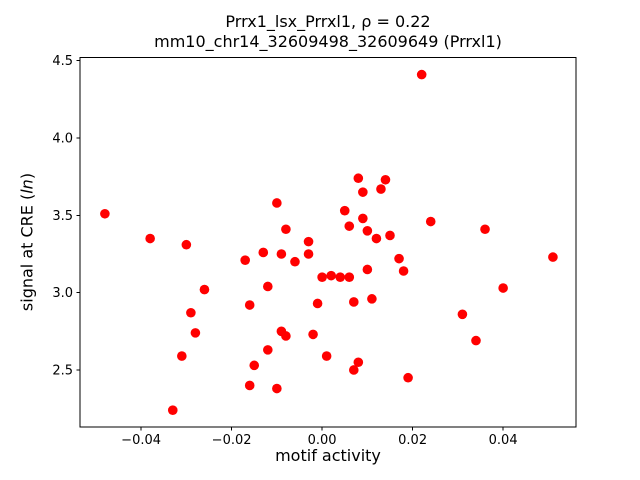 The width and height of the screenshot is (640, 480). Describe the element at coordinates (328, 21) in the screenshot. I see `chart-title-line1: Prrx1_lsx_Prrxl1, ρ = 0.22` at that location.